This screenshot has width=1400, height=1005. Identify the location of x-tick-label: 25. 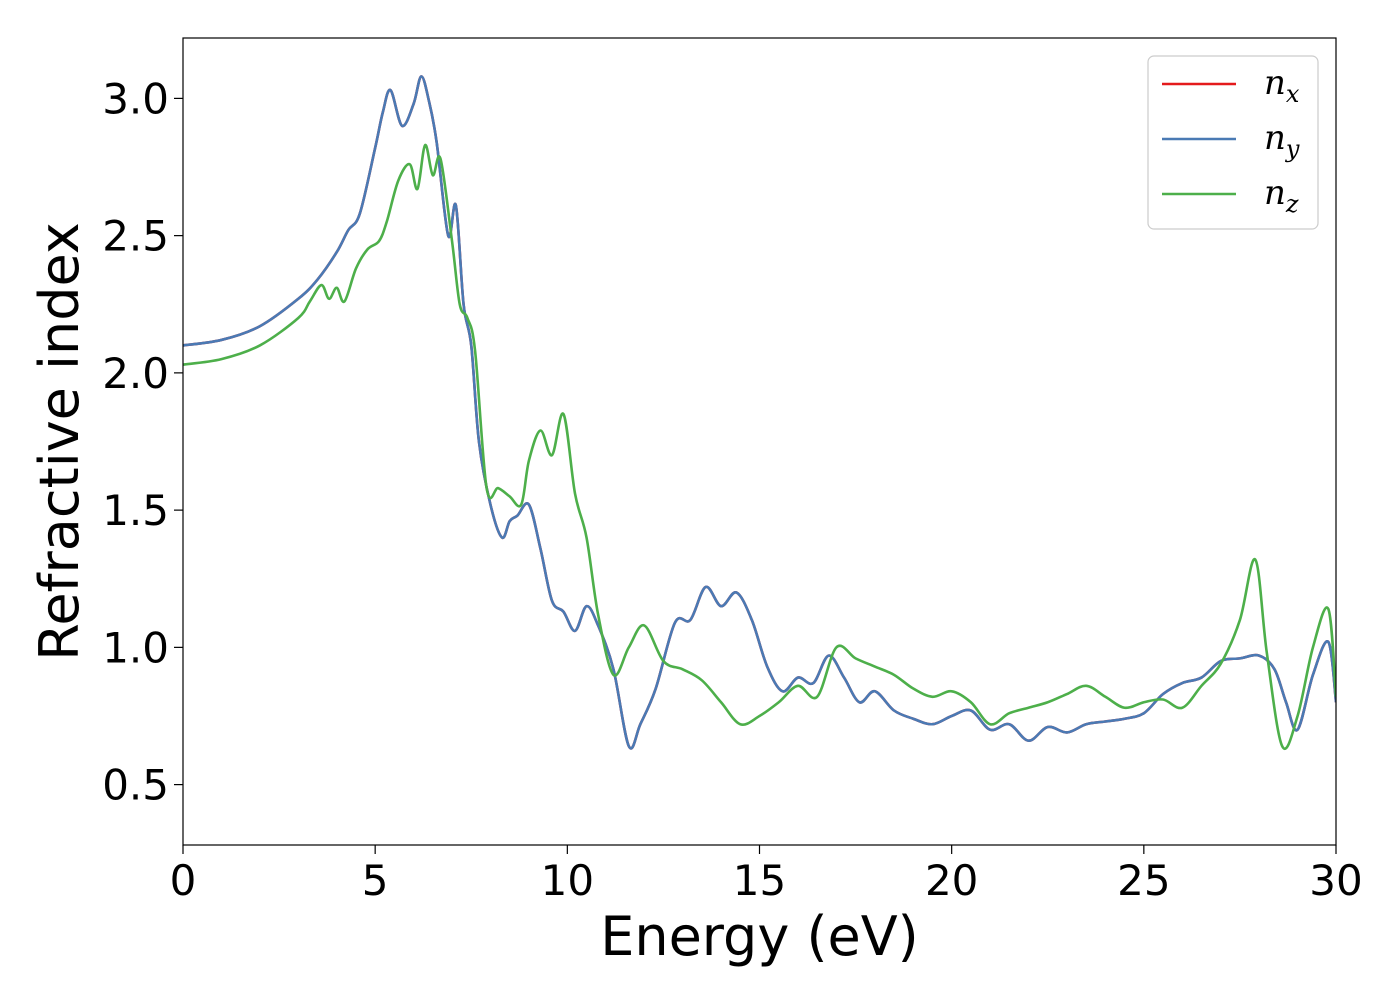
(1143, 880).